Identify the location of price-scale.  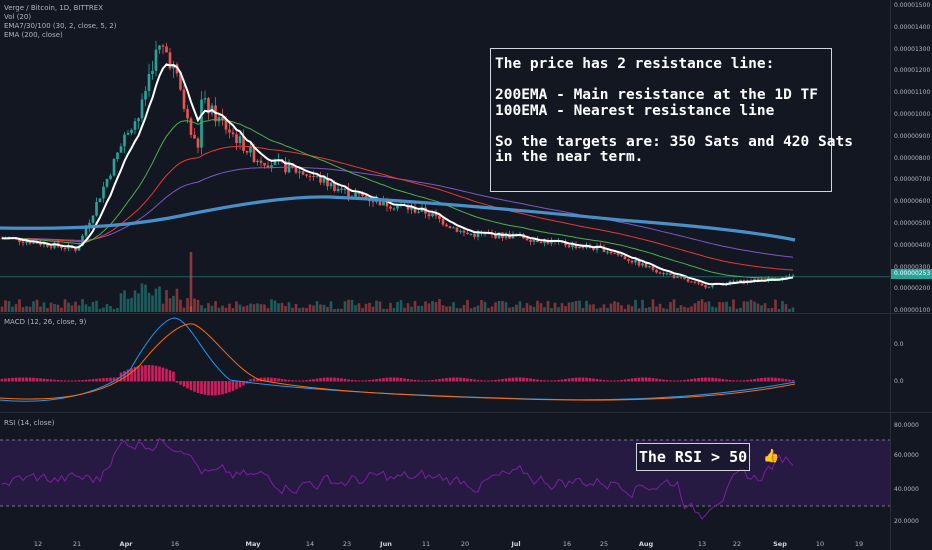
(911, 275).